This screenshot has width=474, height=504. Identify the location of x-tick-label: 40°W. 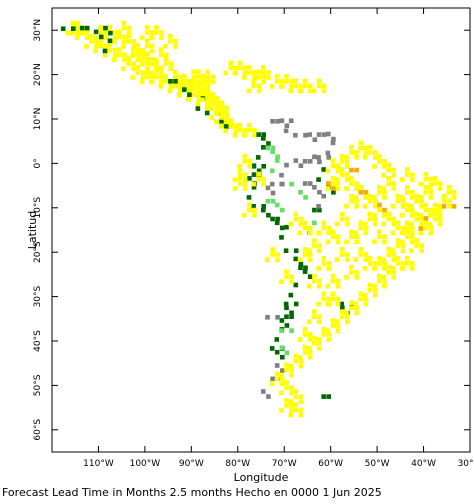
(423, 464).